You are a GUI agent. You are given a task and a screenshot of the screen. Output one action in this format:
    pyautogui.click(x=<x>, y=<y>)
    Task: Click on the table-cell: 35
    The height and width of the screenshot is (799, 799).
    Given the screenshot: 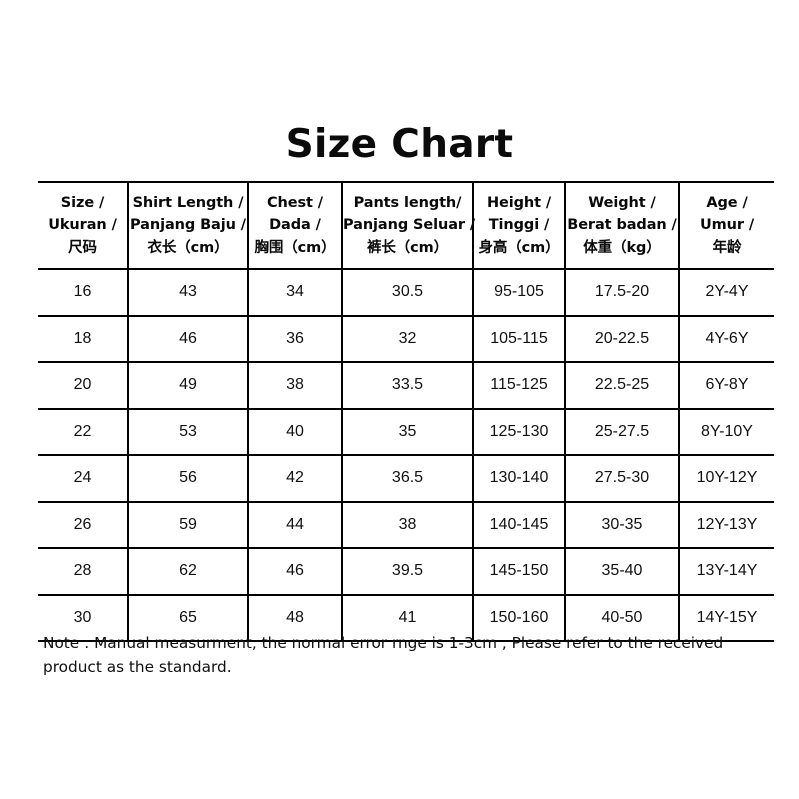 What is the action you would take?
    pyautogui.click(x=407, y=431)
    